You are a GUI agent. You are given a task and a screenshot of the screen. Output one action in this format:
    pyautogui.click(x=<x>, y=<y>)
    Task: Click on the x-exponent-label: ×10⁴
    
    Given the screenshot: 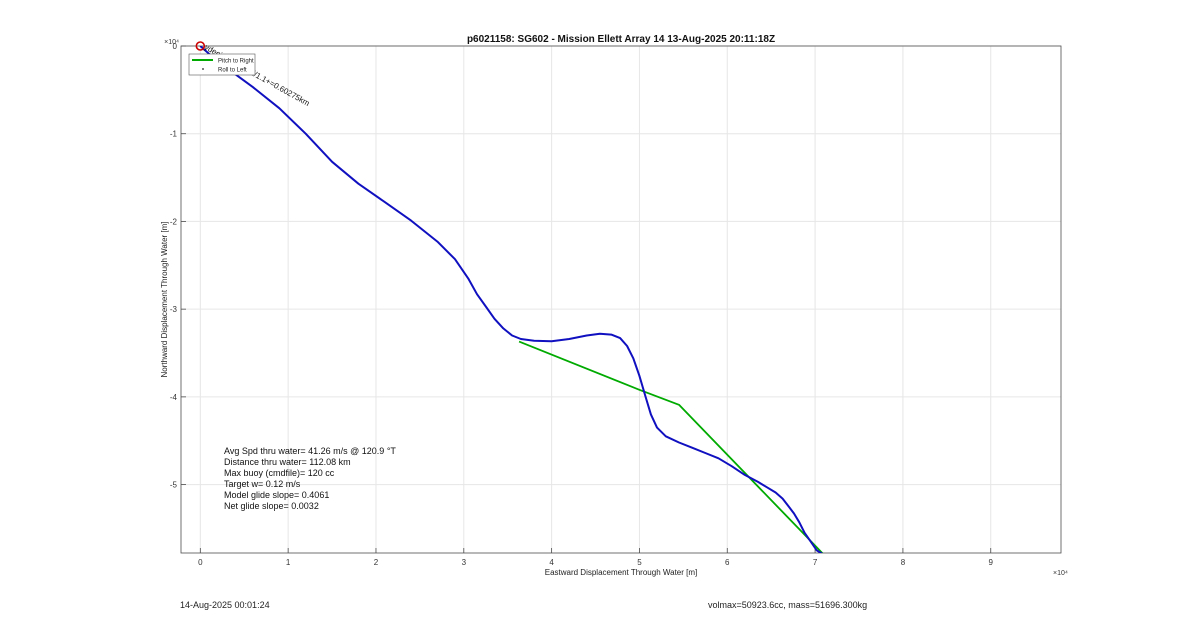 What is the action you would take?
    pyautogui.click(x=1060, y=573)
    